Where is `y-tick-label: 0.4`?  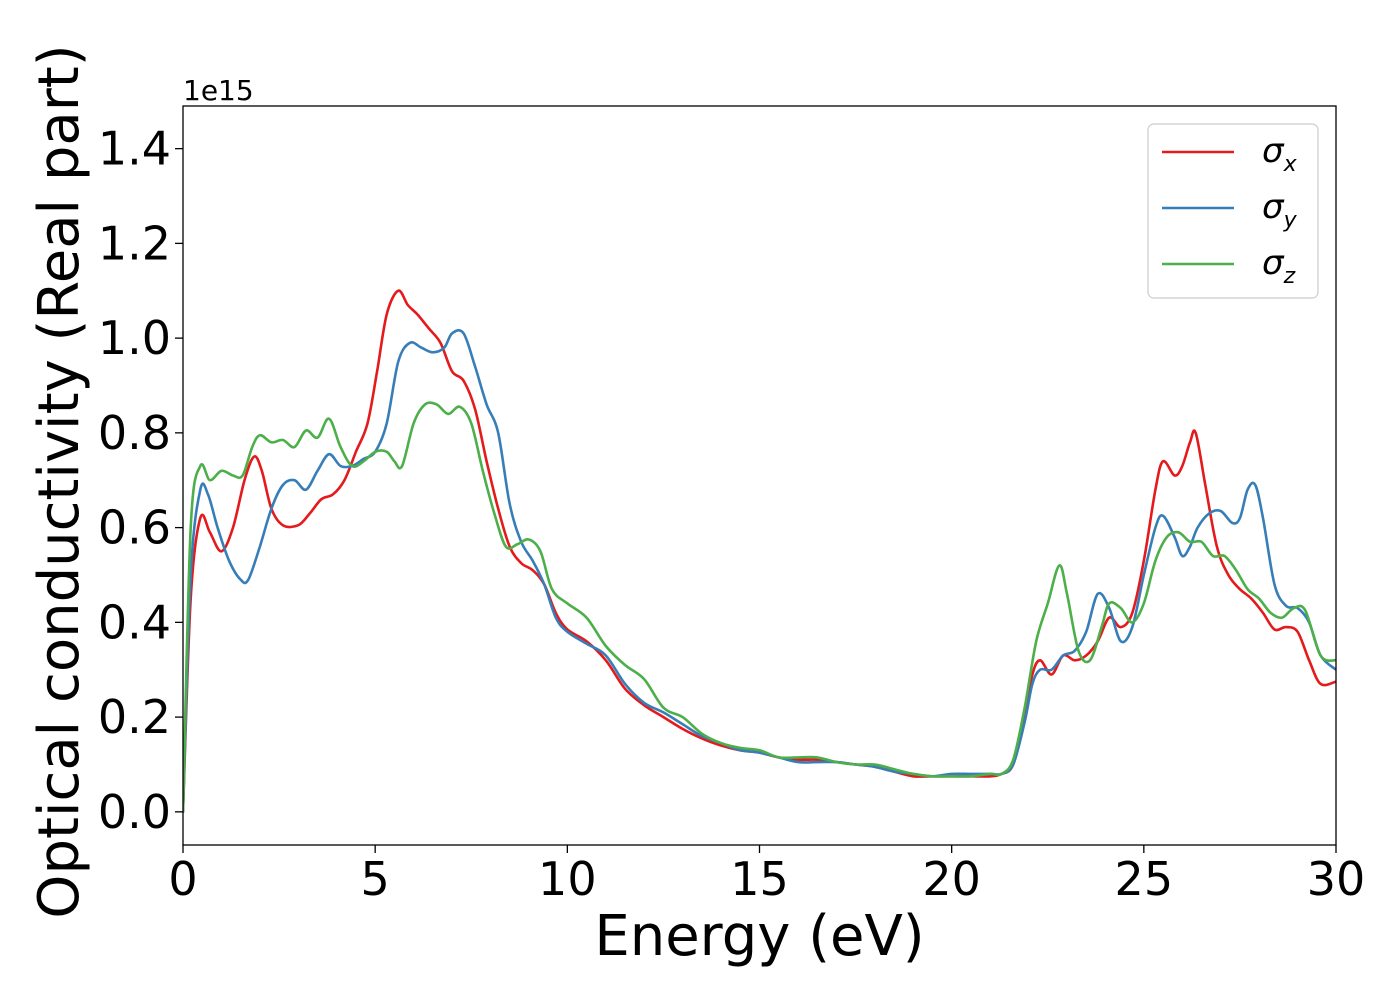 y-tick-label: 0.4 is located at coordinates (134, 622).